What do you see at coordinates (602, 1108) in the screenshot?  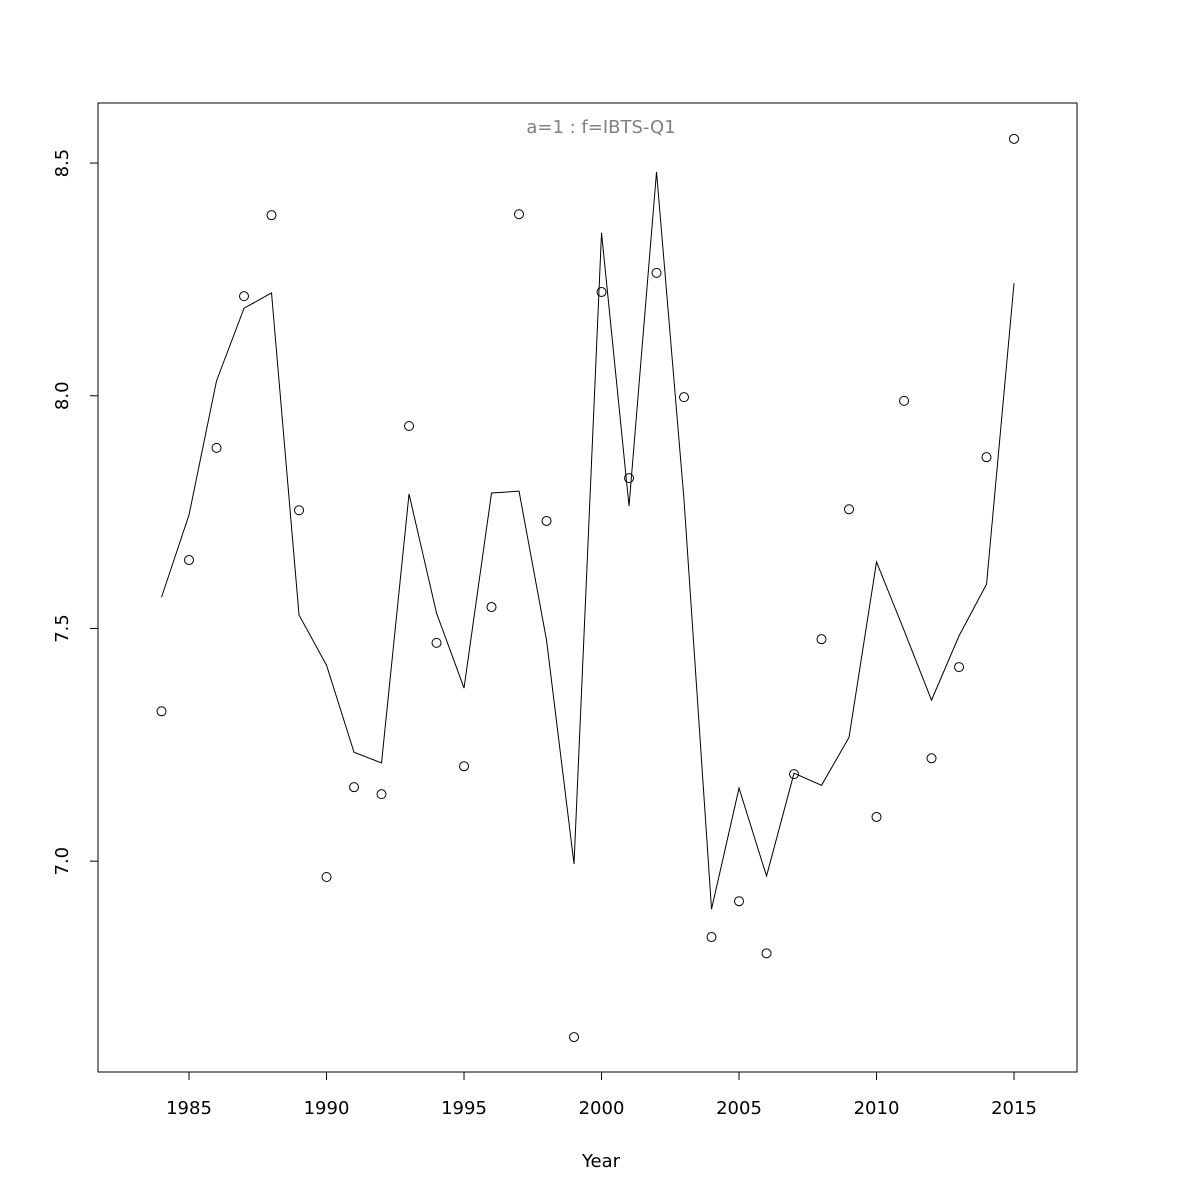 I see `x-tick-label: 2000` at bounding box center [602, 1108].